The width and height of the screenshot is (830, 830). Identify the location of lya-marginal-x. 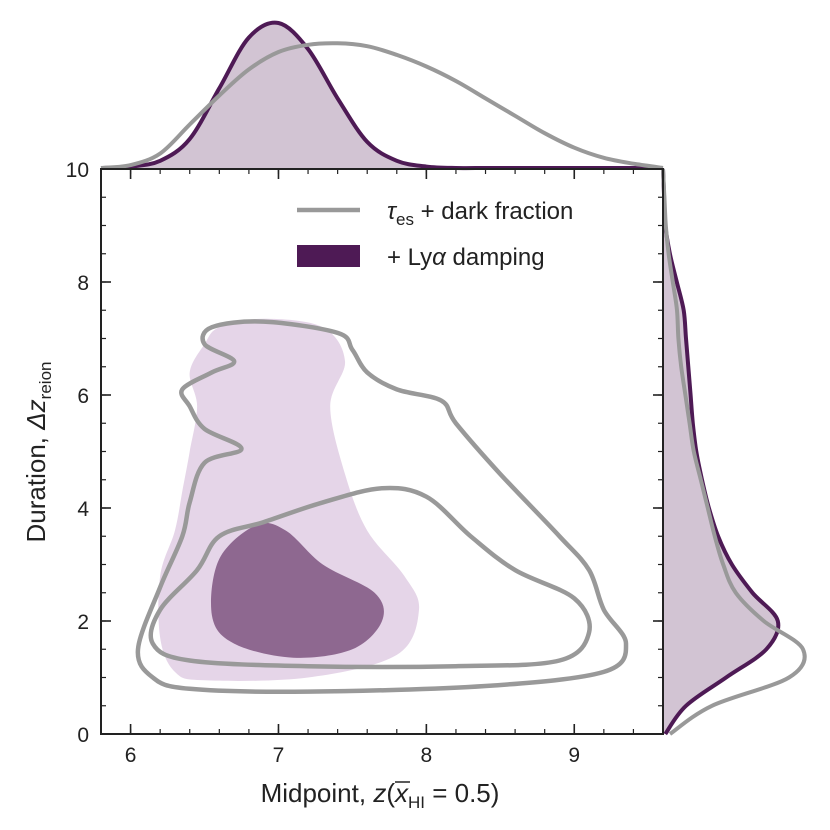
(381, 95).